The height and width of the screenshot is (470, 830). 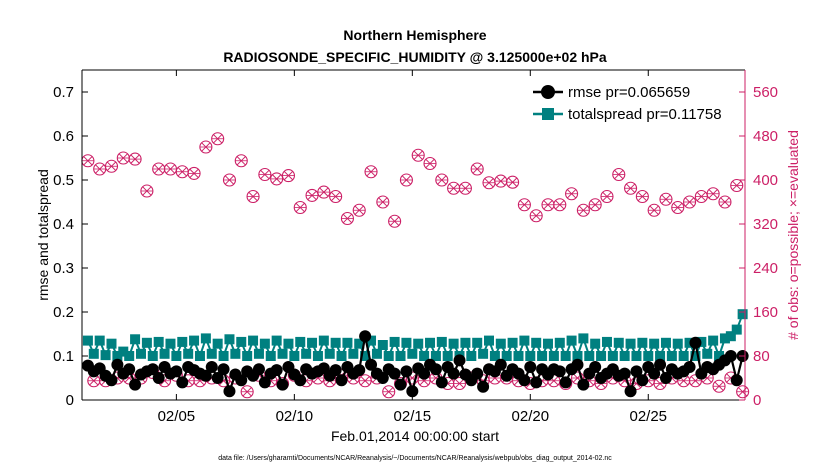 I want to click on legend-totalspread-label: totalspread pr=0.11758, so click(x=645, y=114).